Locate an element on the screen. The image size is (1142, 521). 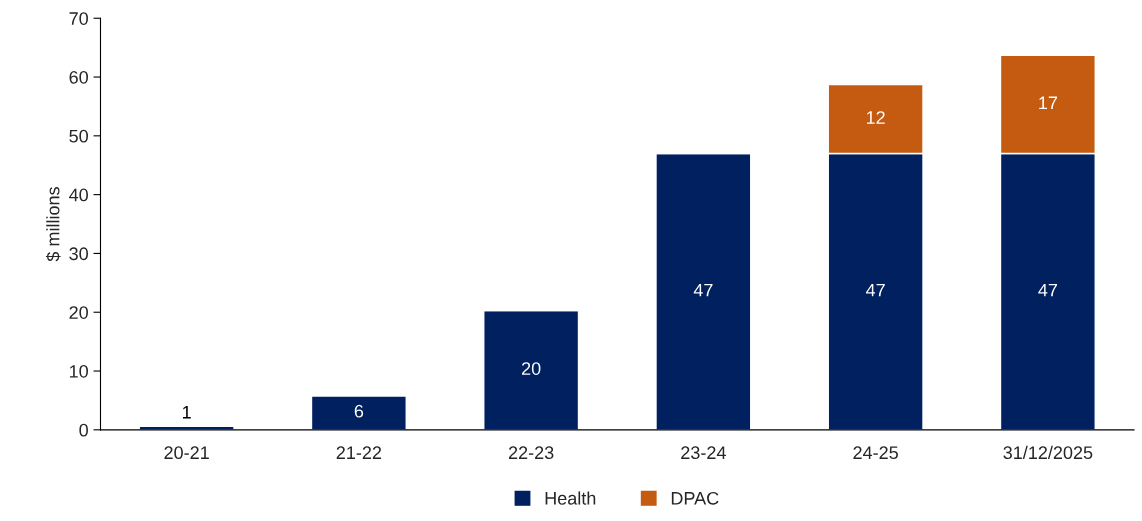
y-axis-title: $ millions is located at coordinates (53, 224).